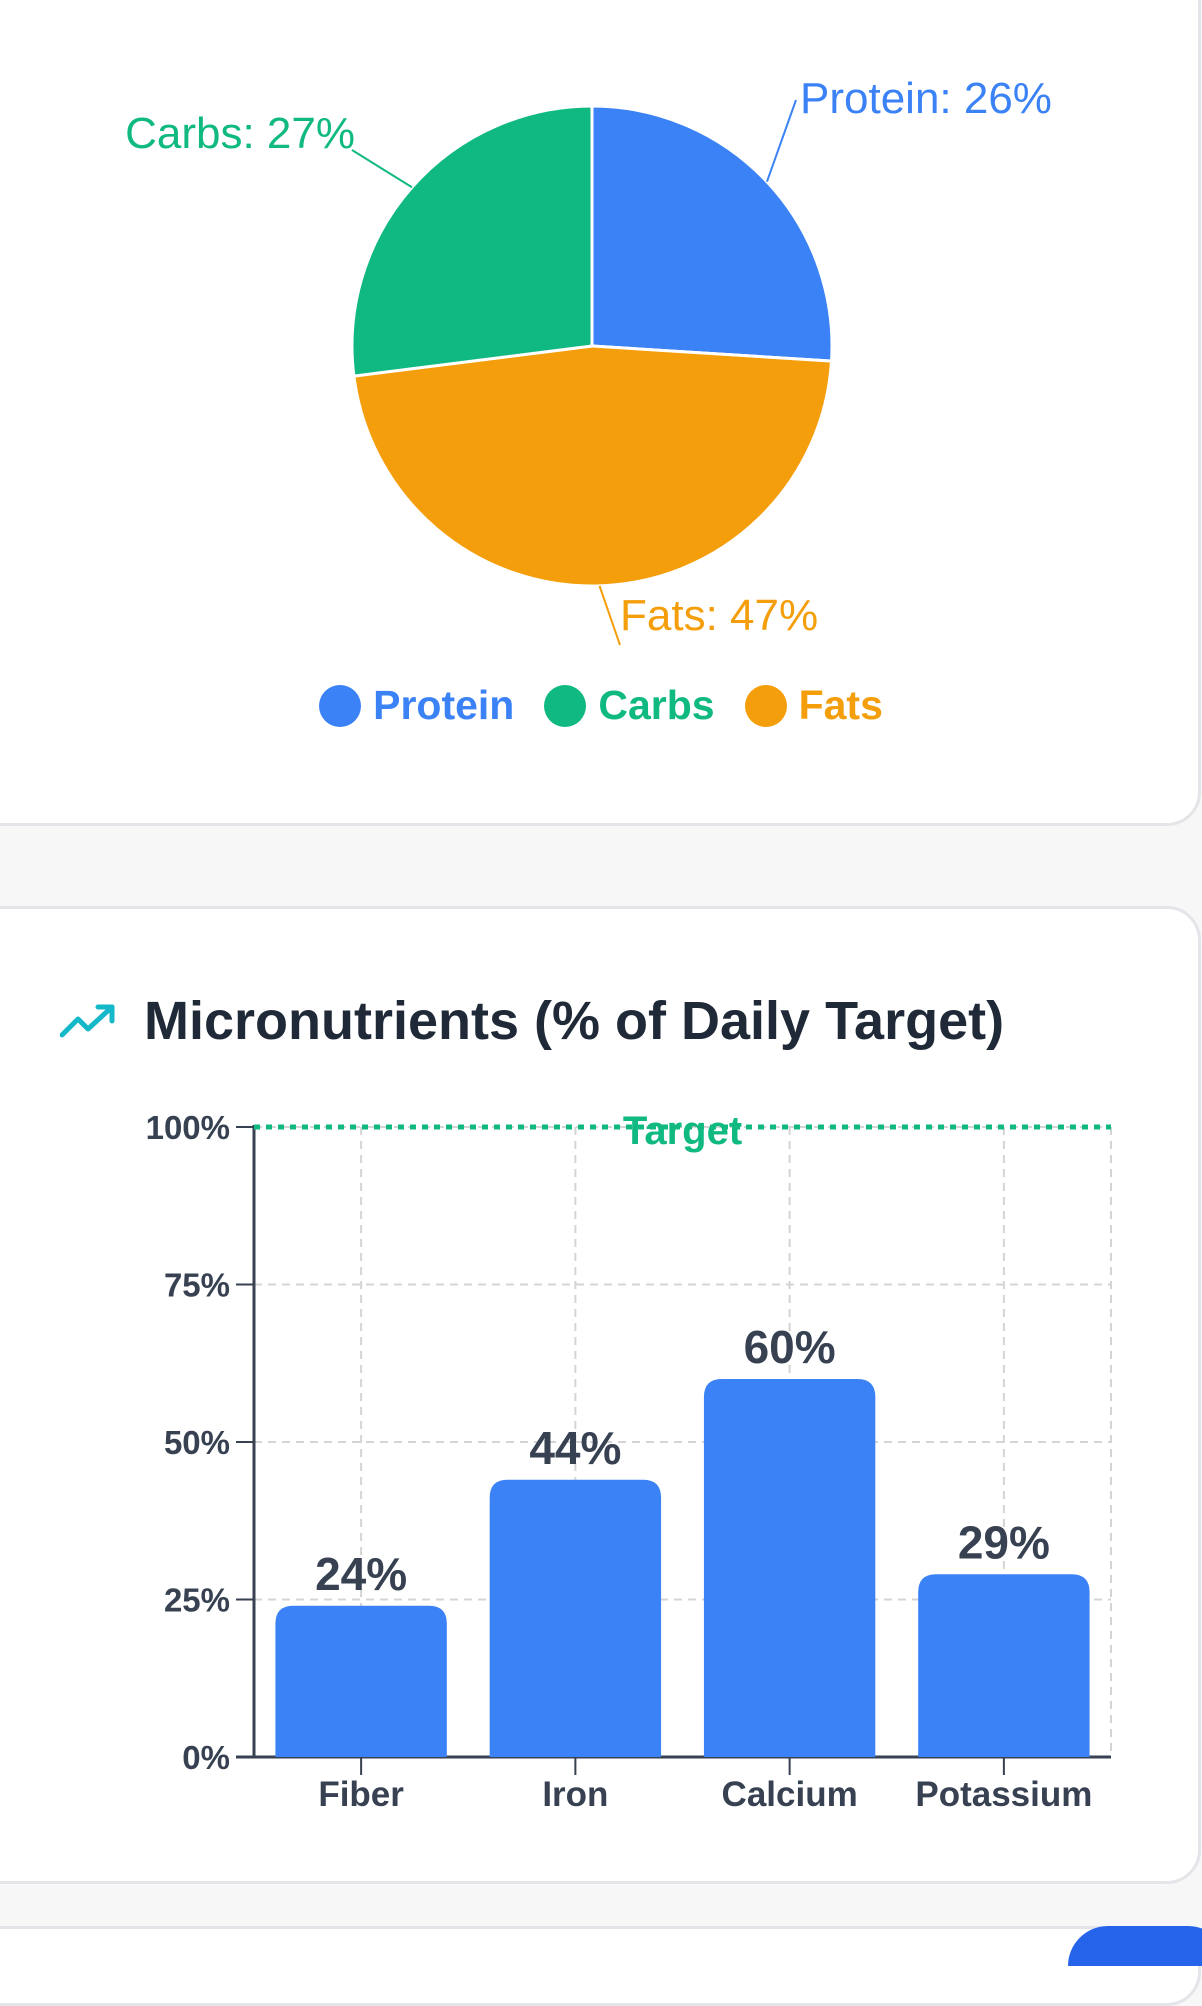  I want to click on pie-slice-carbs, so click(472, 241).